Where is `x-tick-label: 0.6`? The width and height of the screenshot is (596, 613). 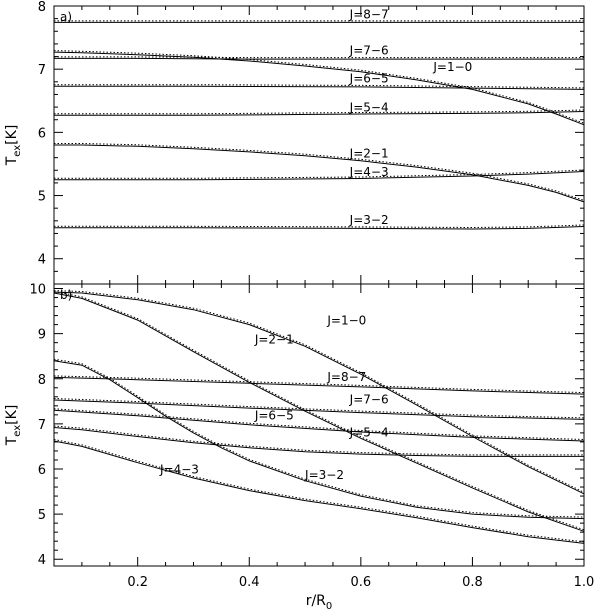 x-tick-label: 0.6 is located at coordinates (360, 582).